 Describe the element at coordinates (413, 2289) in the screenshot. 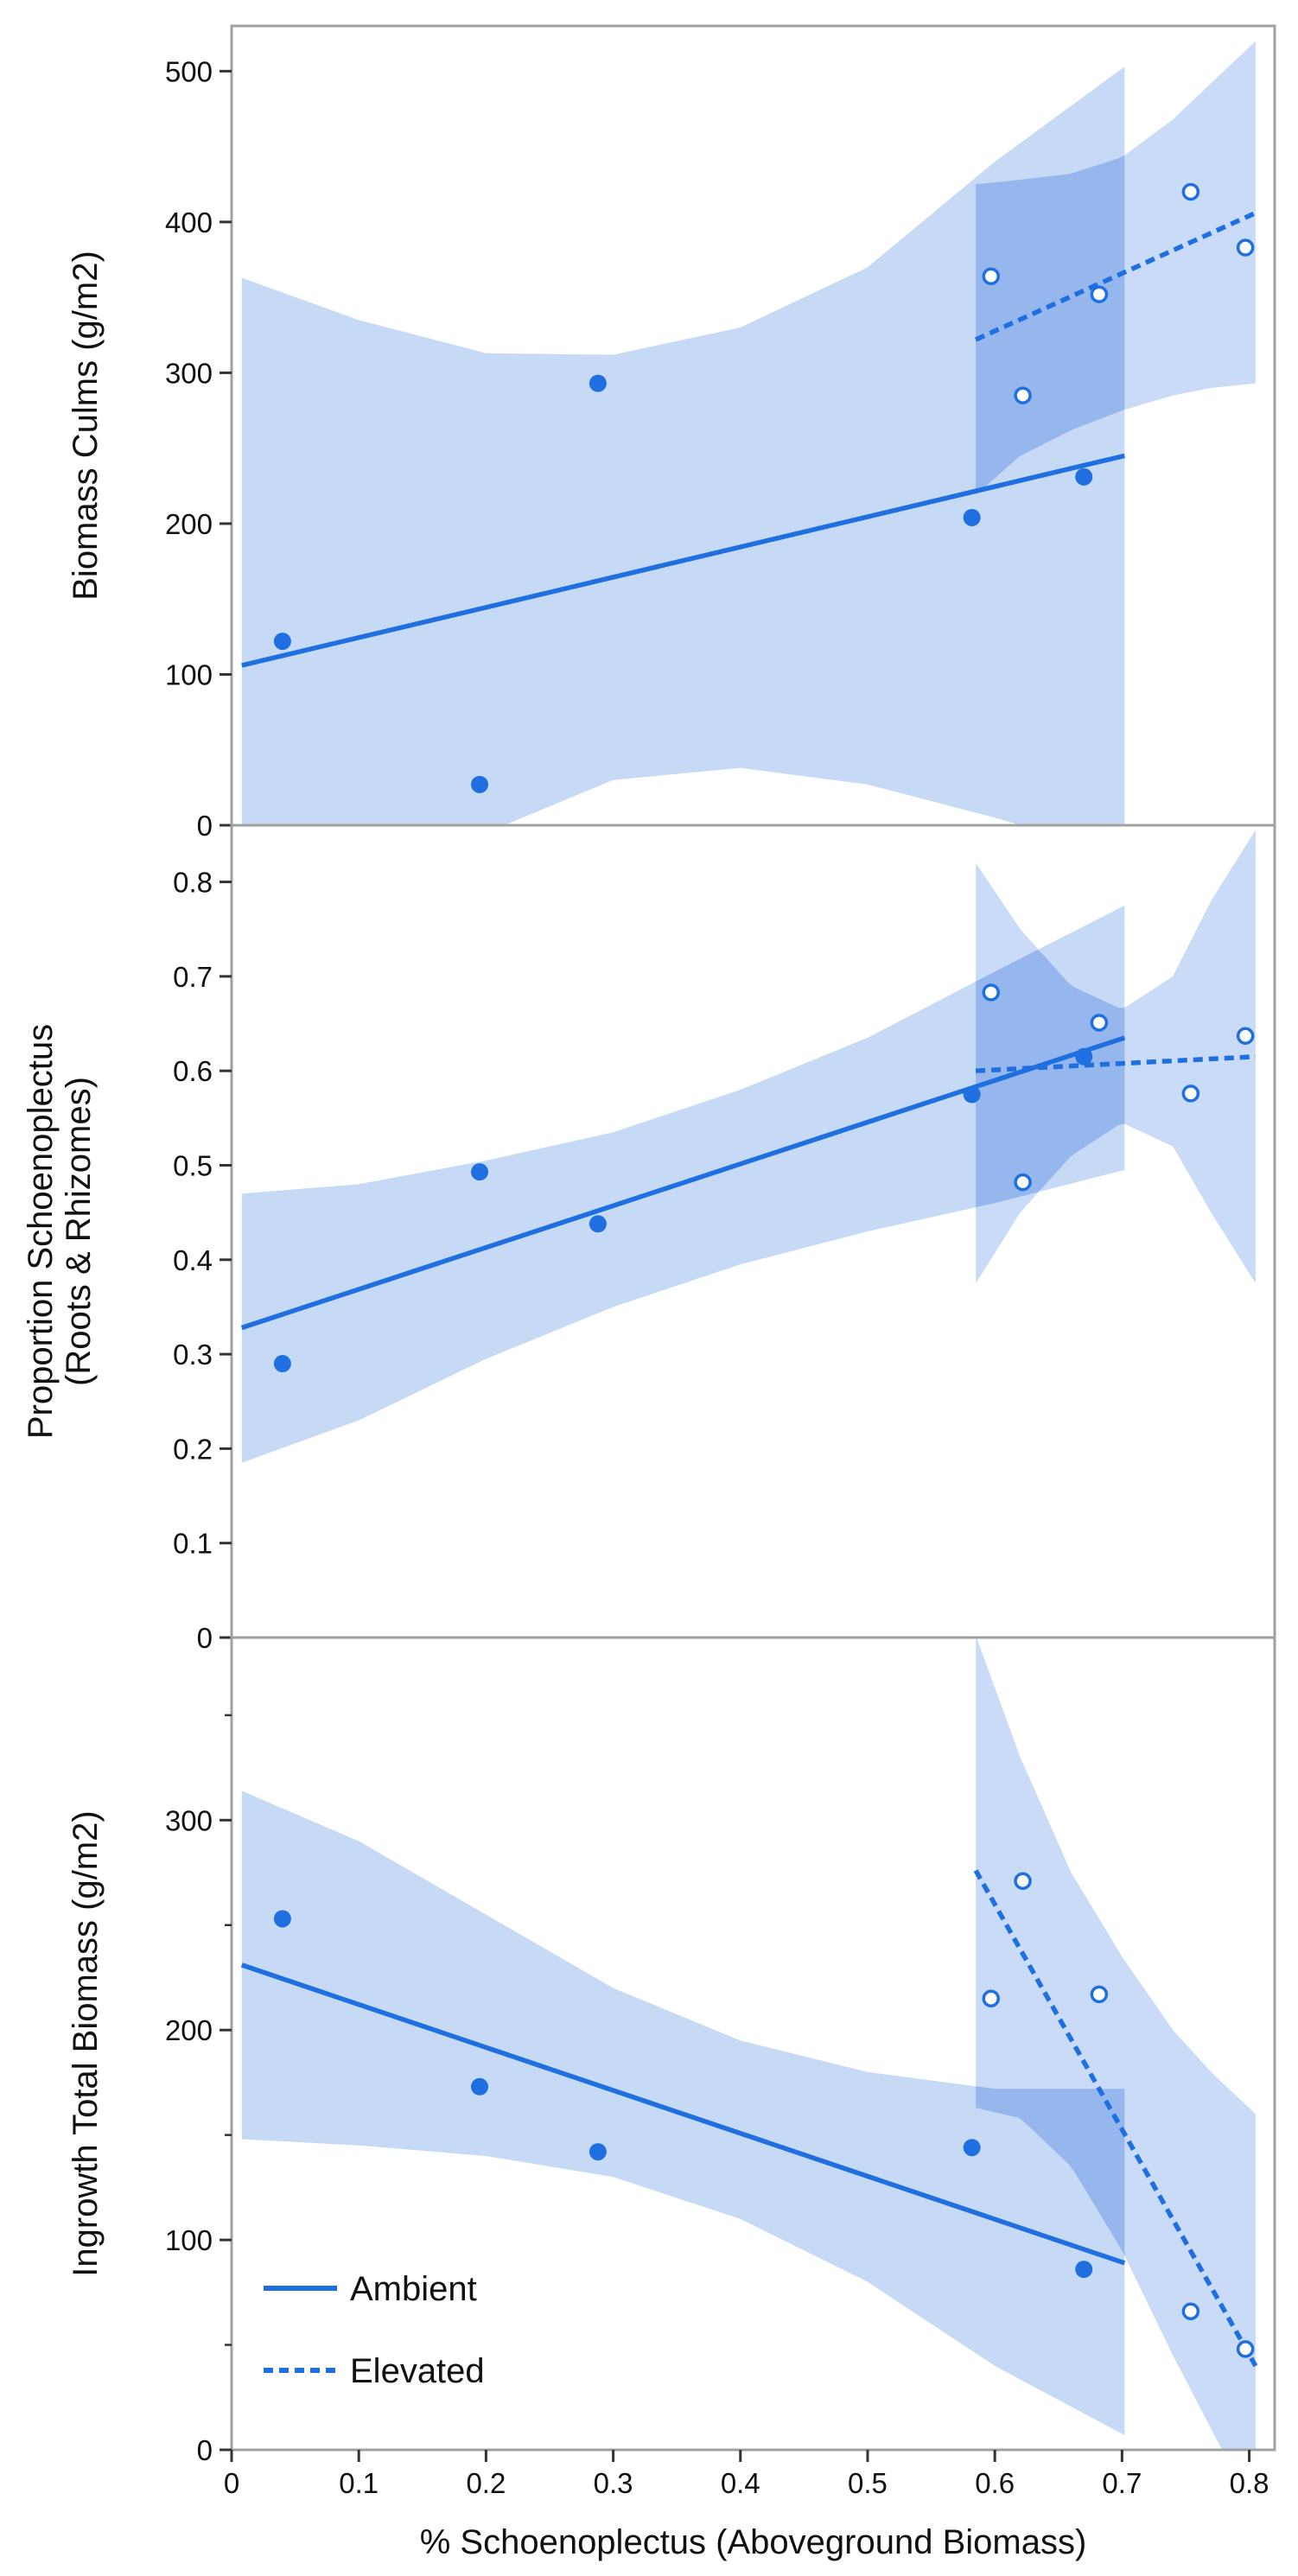

I see `legend-label-ambient: Ambient` at that location.